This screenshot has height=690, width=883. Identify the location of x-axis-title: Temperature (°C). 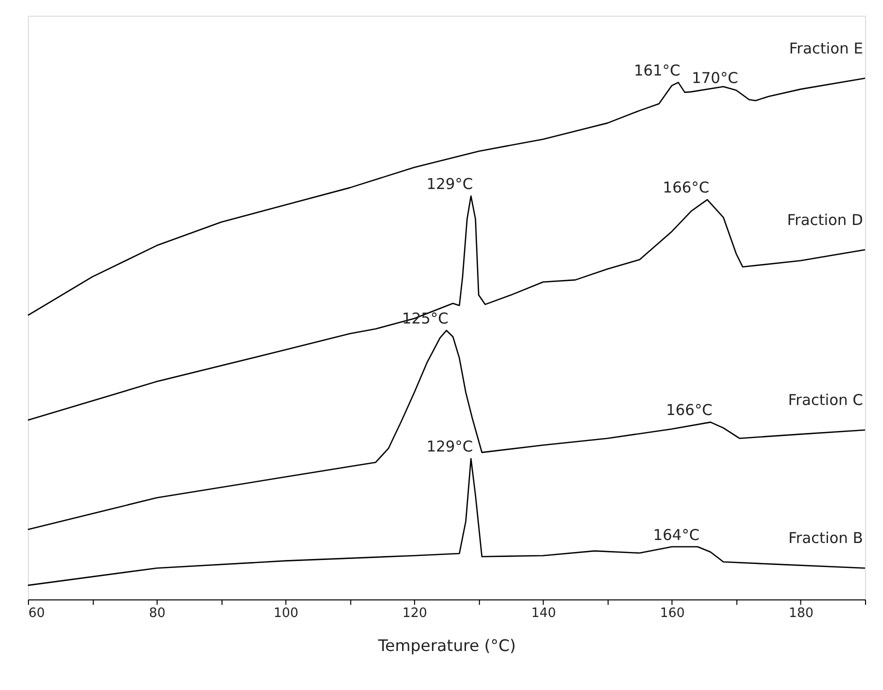
(446, 645).